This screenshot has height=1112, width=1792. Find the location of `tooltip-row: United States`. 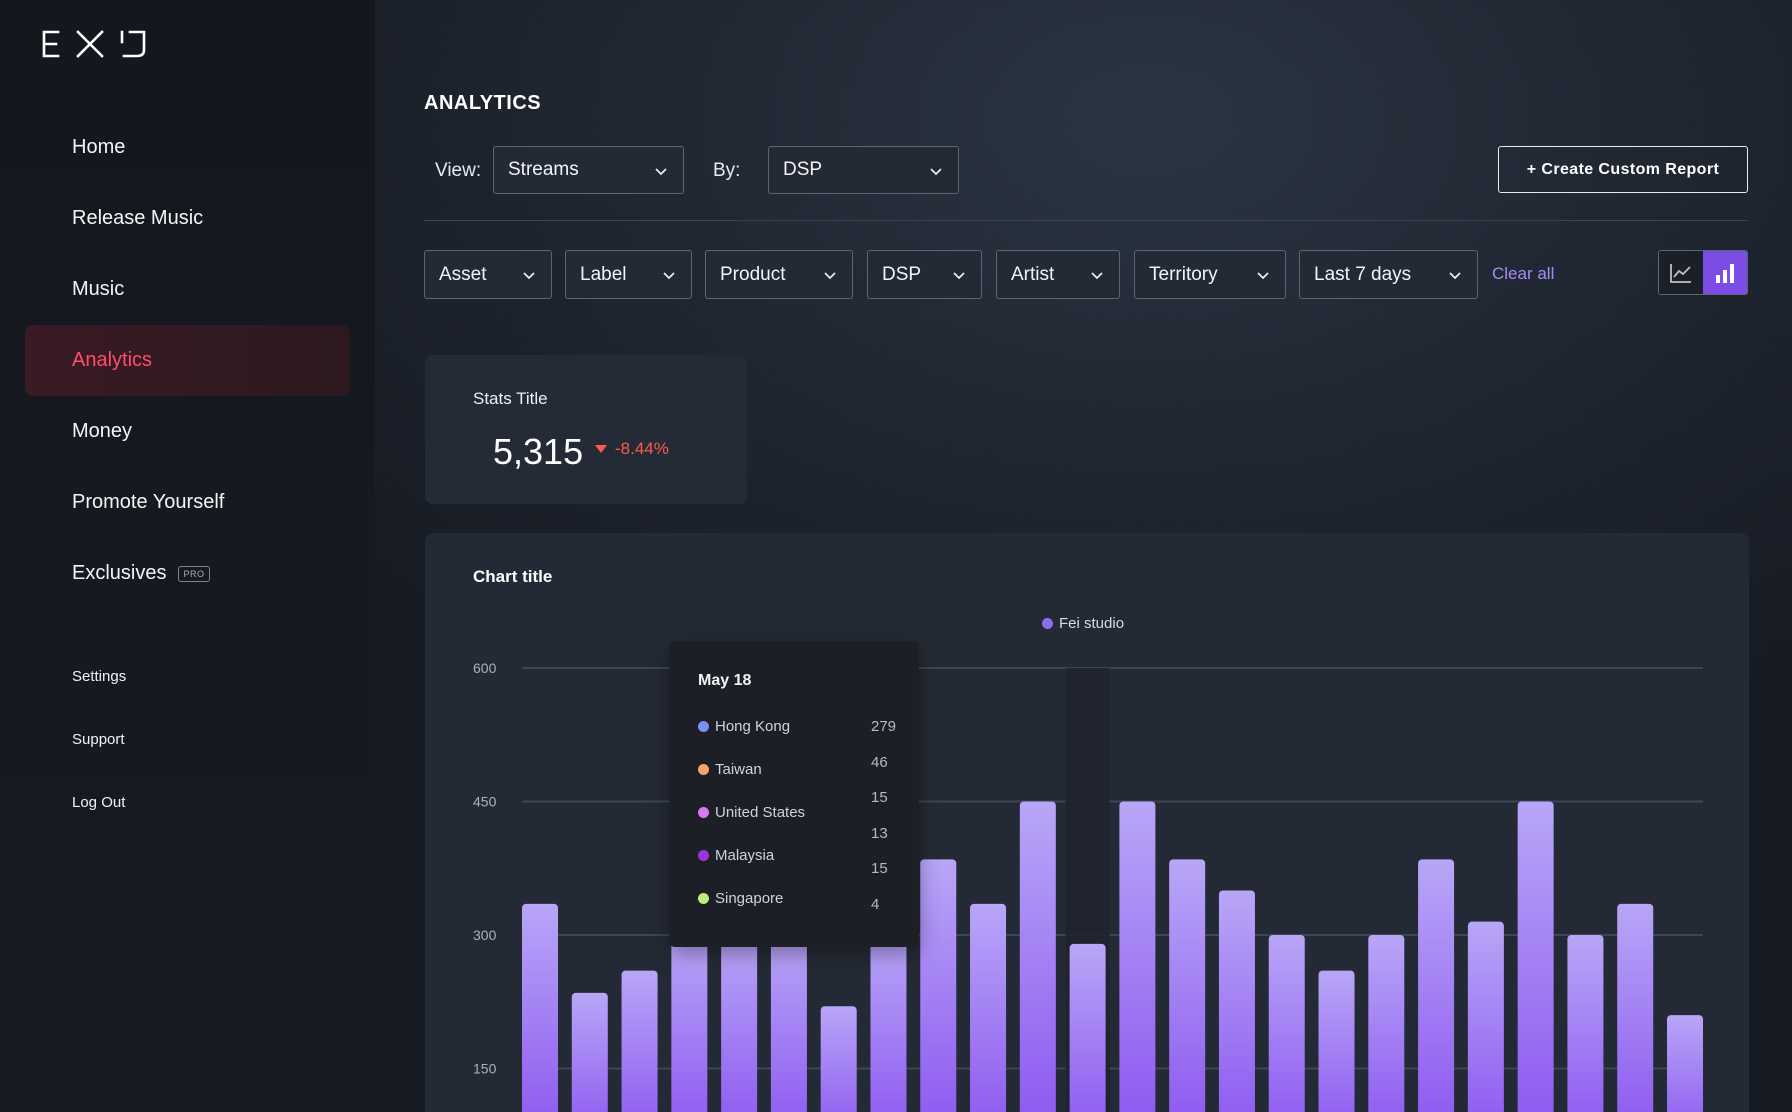

tooltip-row: United States is located at coordinates (751, 812).